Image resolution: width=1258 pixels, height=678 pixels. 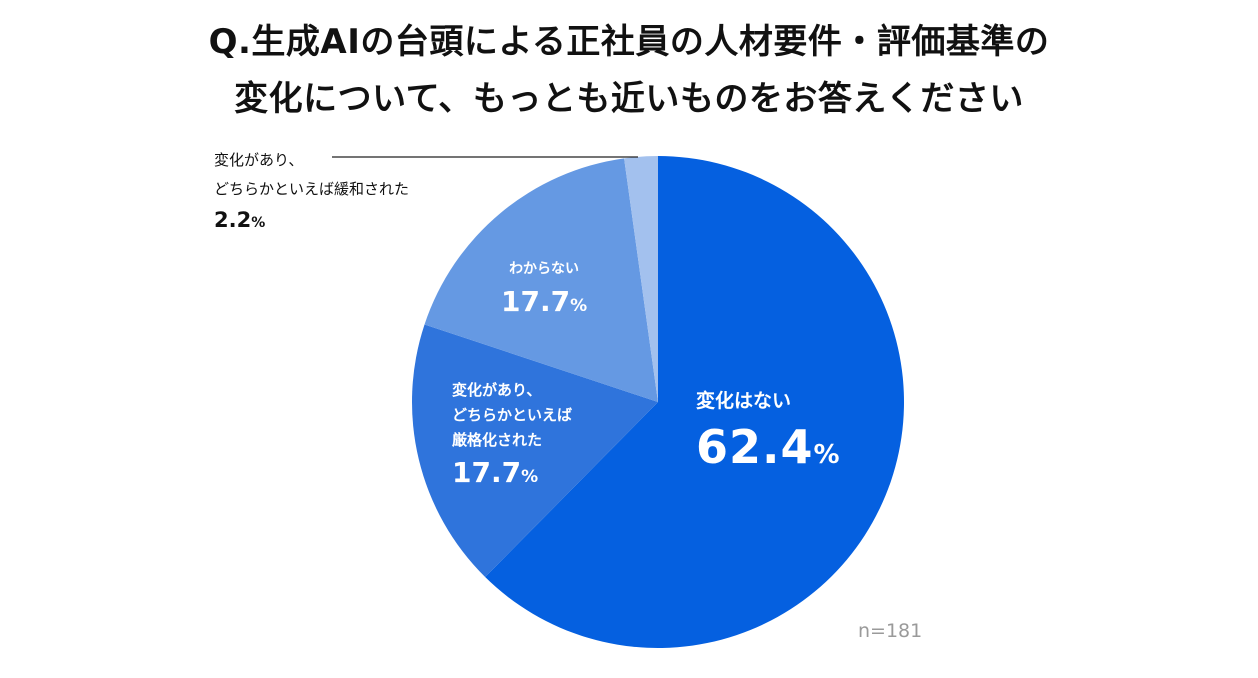 I want to click on slice-label-no-change: 変化はない 62.4%, so click(x=768, y=436).